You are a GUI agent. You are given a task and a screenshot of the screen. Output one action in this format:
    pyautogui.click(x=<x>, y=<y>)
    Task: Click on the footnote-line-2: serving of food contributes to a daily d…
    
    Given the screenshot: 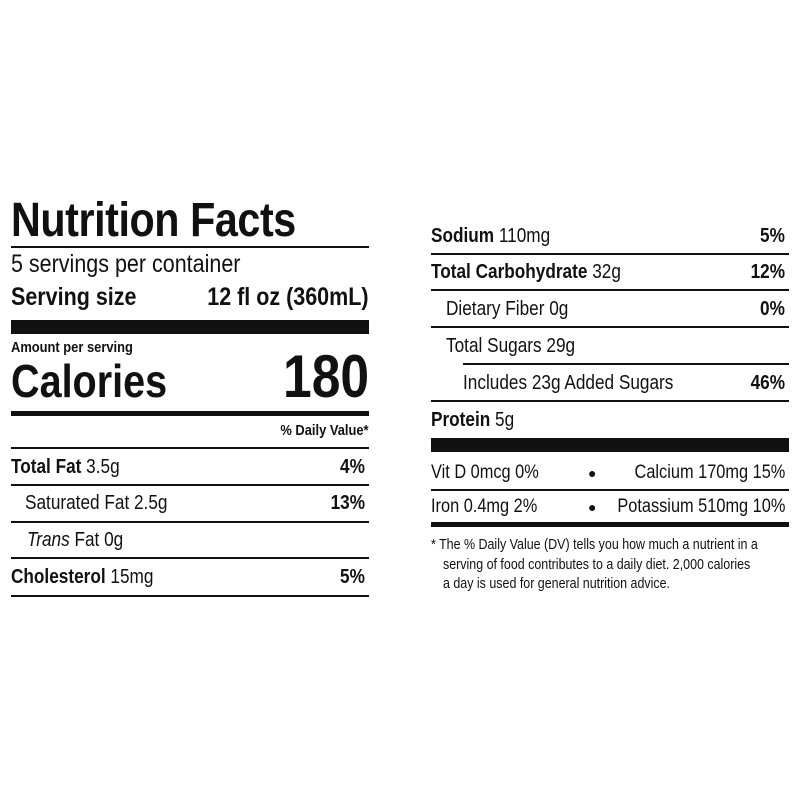 What is the action you would take?
    pyautogui.click(x=597, y=564)
    